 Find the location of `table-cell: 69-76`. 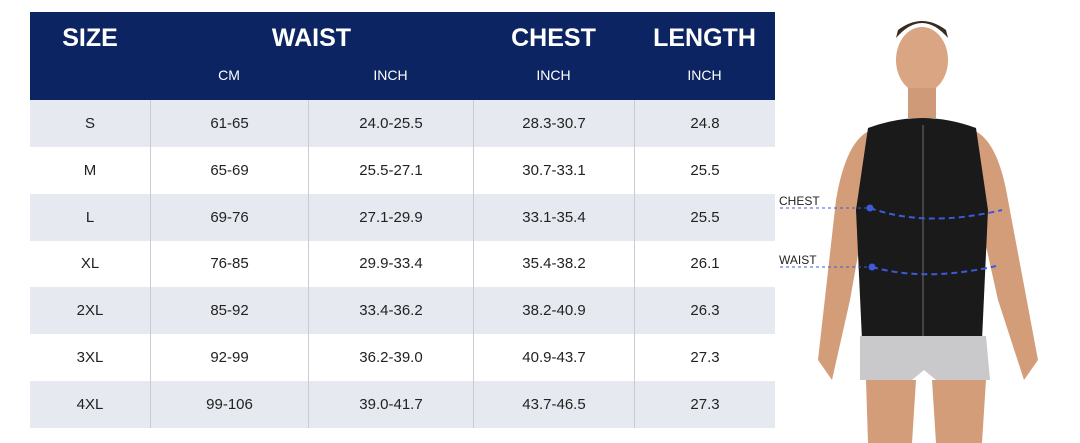

table-cell: 69-76 is located at coordinates (229, 217).